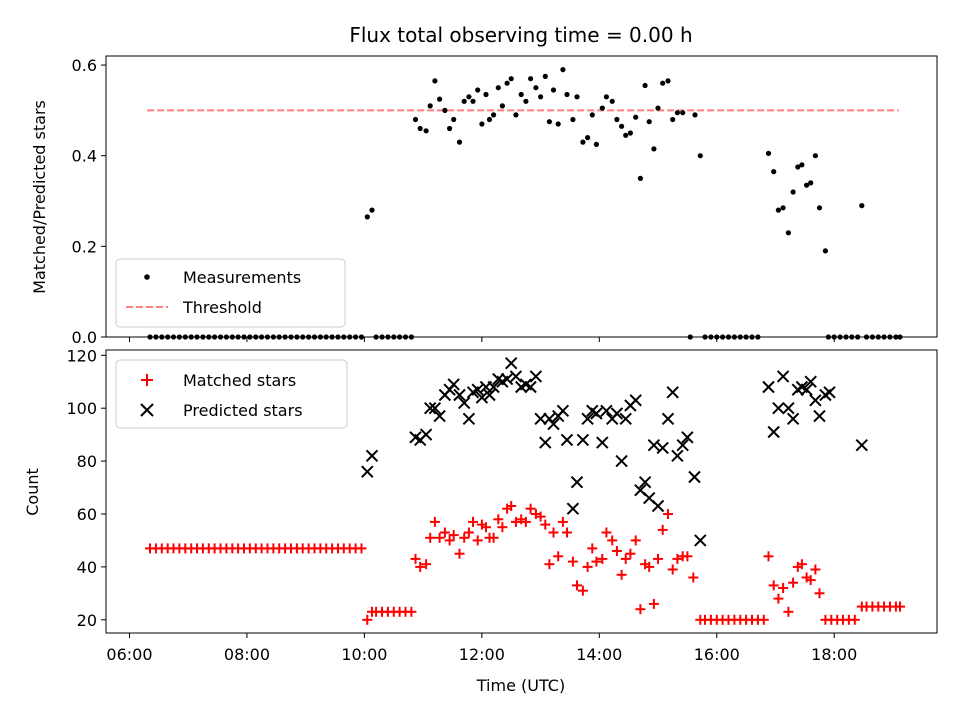  What do you see at coordinates (129, 654) in the screenshot?
I see `x-tick-label: 06:00` at bounding box center [129, 654].